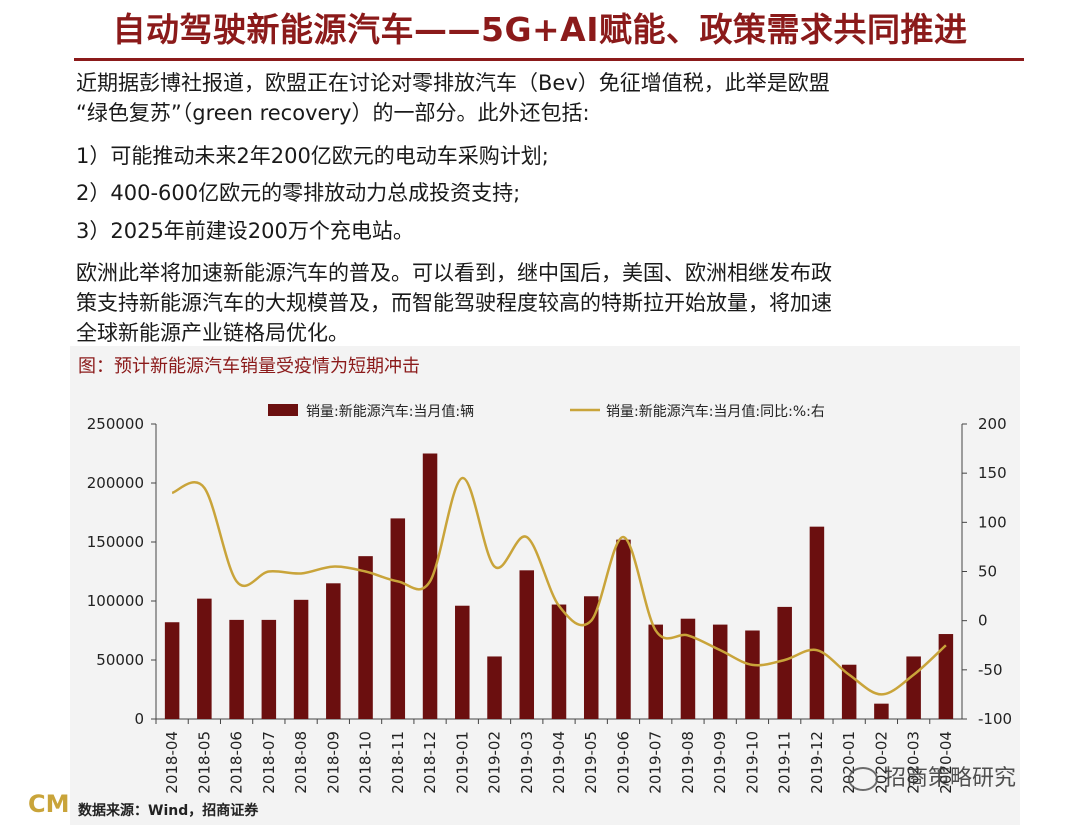  I want to click on left-tick-label: 250000, so click(115, 424).